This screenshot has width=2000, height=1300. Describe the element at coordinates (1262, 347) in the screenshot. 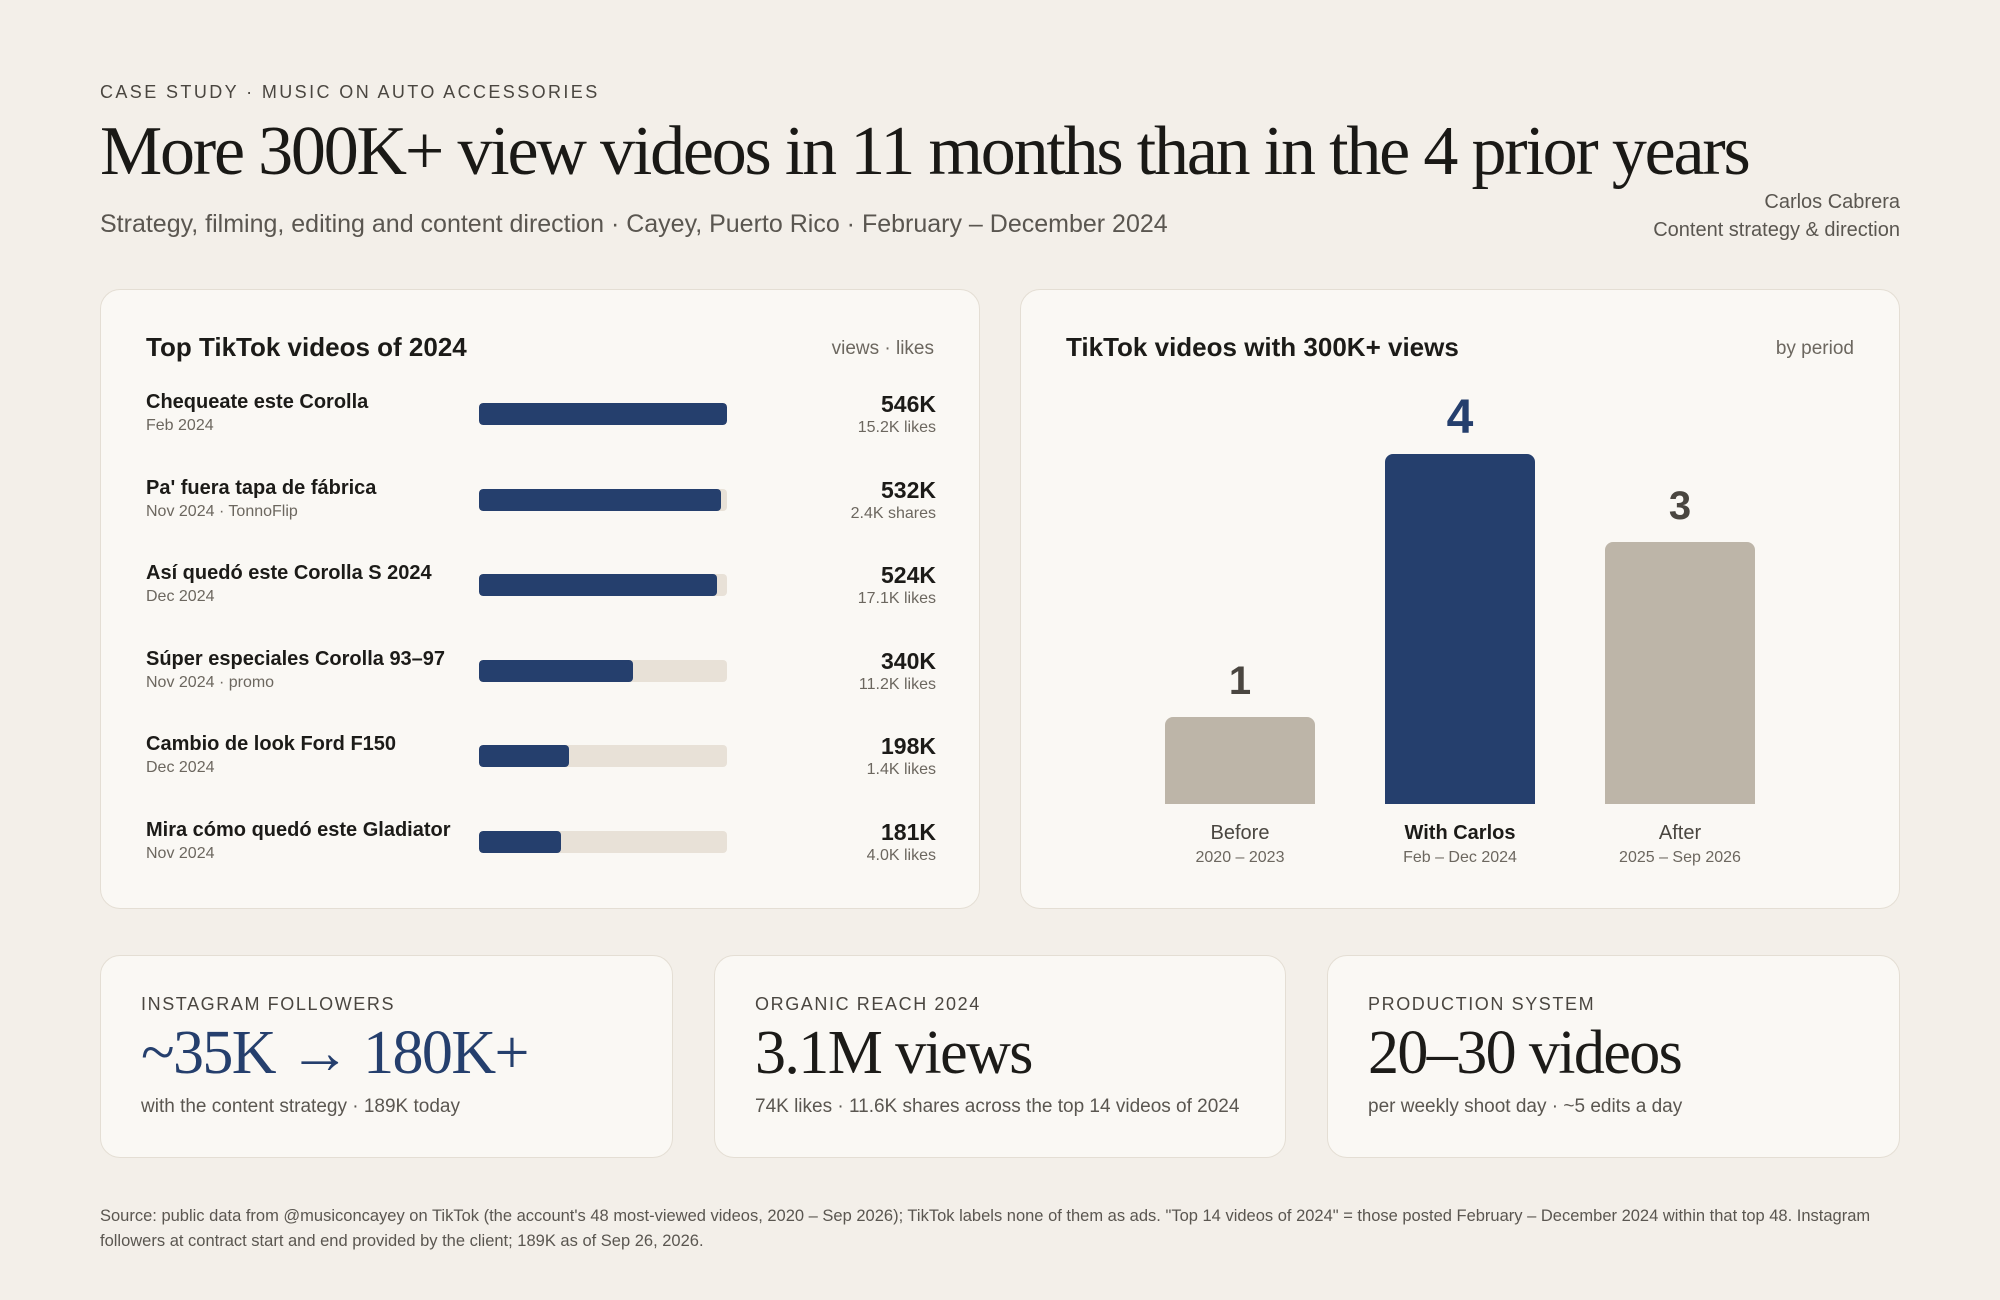

I see `period-chart-title: TikTok videos with 300K+ views` at that location.